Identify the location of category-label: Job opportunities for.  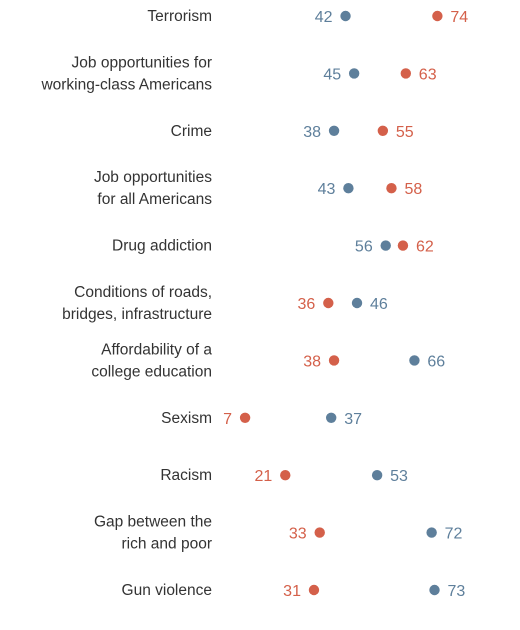
(142, 62).